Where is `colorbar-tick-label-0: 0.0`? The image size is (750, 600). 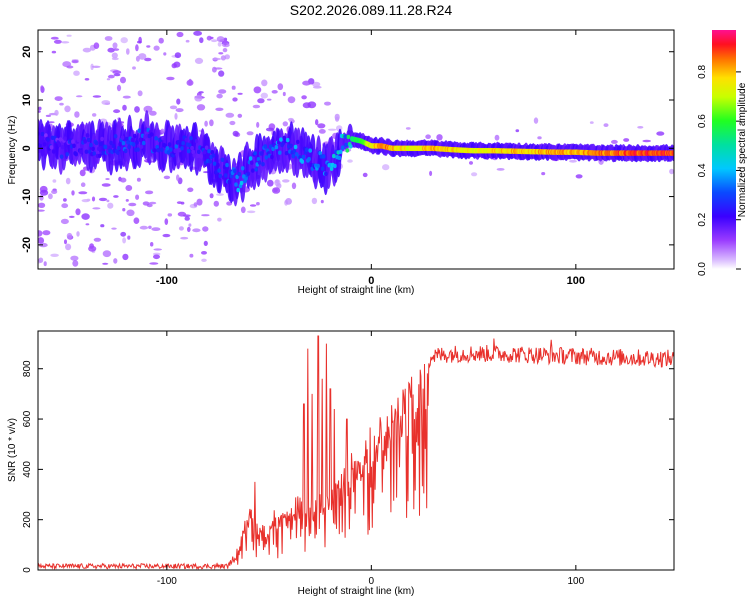
colorbar-tick-label-0: 0.0 is located at coordinates (702, 269).